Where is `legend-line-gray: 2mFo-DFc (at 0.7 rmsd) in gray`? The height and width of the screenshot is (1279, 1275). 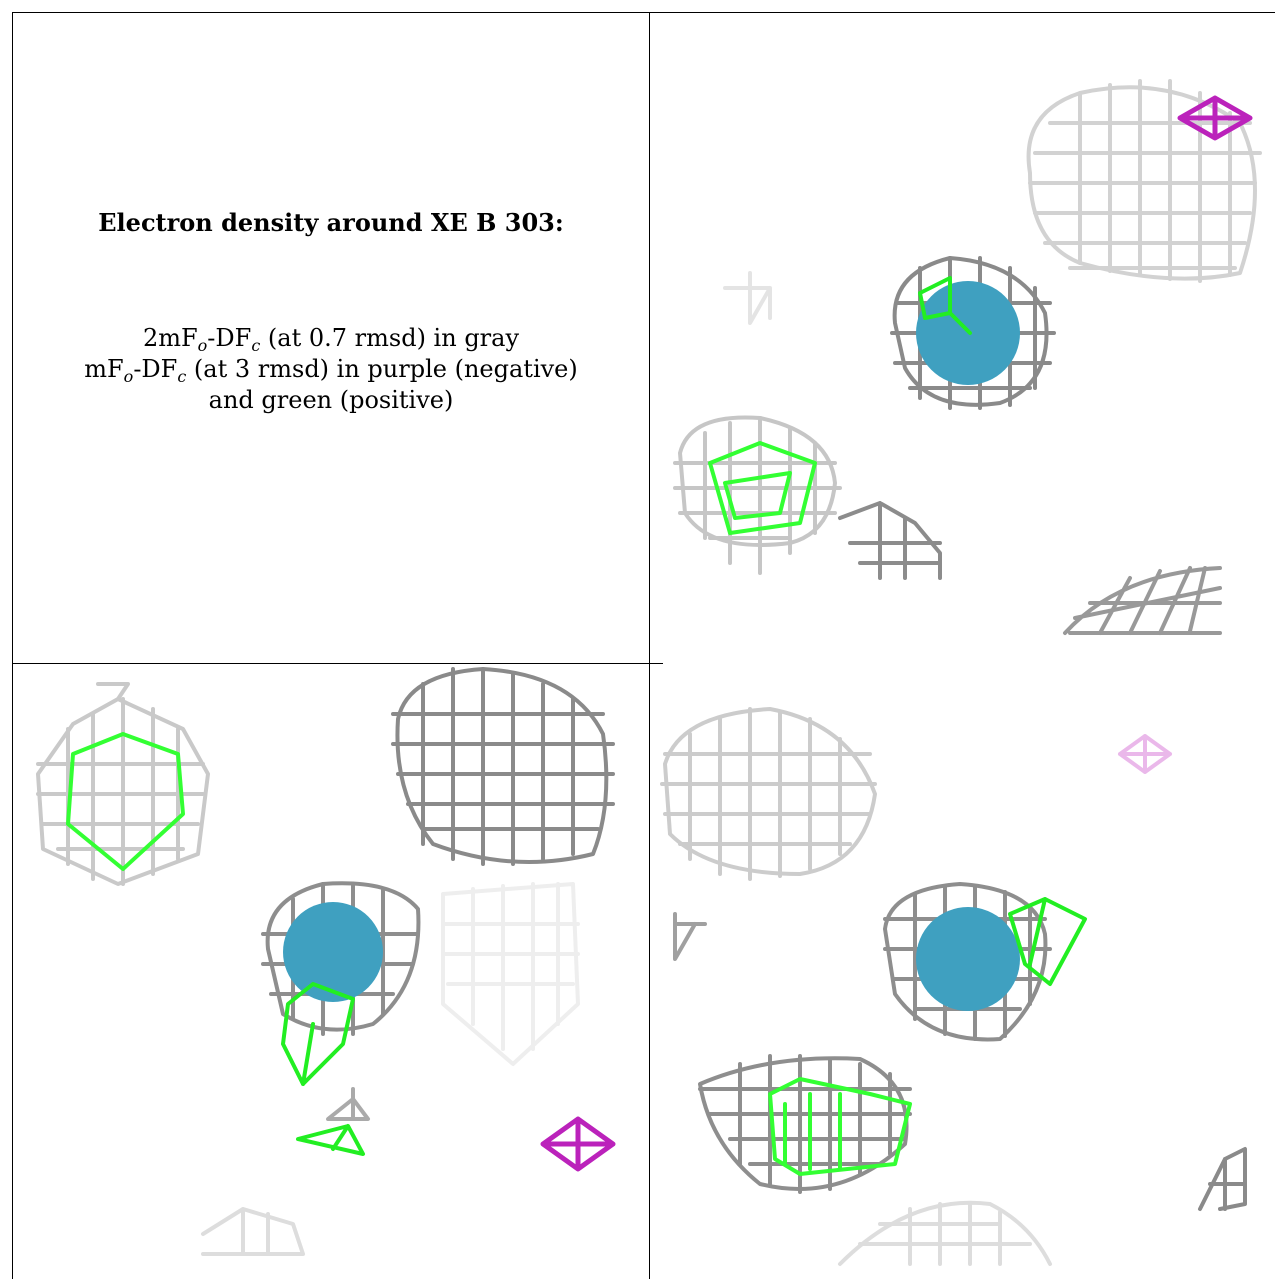
legend-line-gray: 2mFo-DFc (at 0.7 rmsd) in gray is located at coordinates (331, 339).